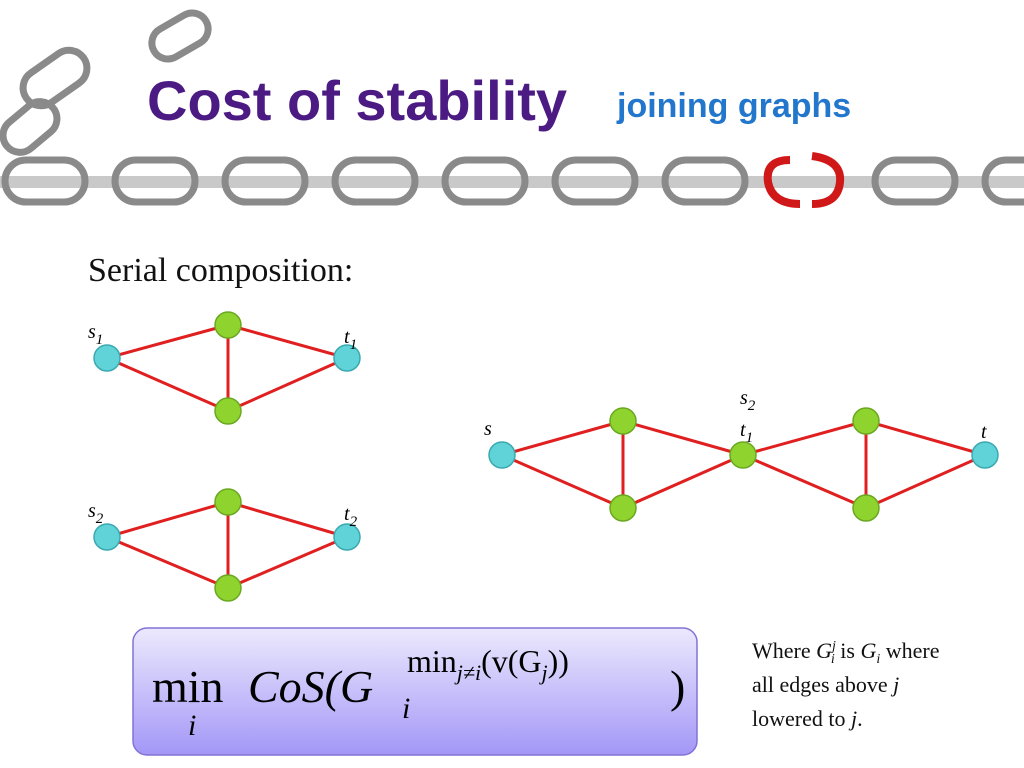 This screenshot has width=1024, height=768. I want to click on formula-close: ), so click(677, 686).